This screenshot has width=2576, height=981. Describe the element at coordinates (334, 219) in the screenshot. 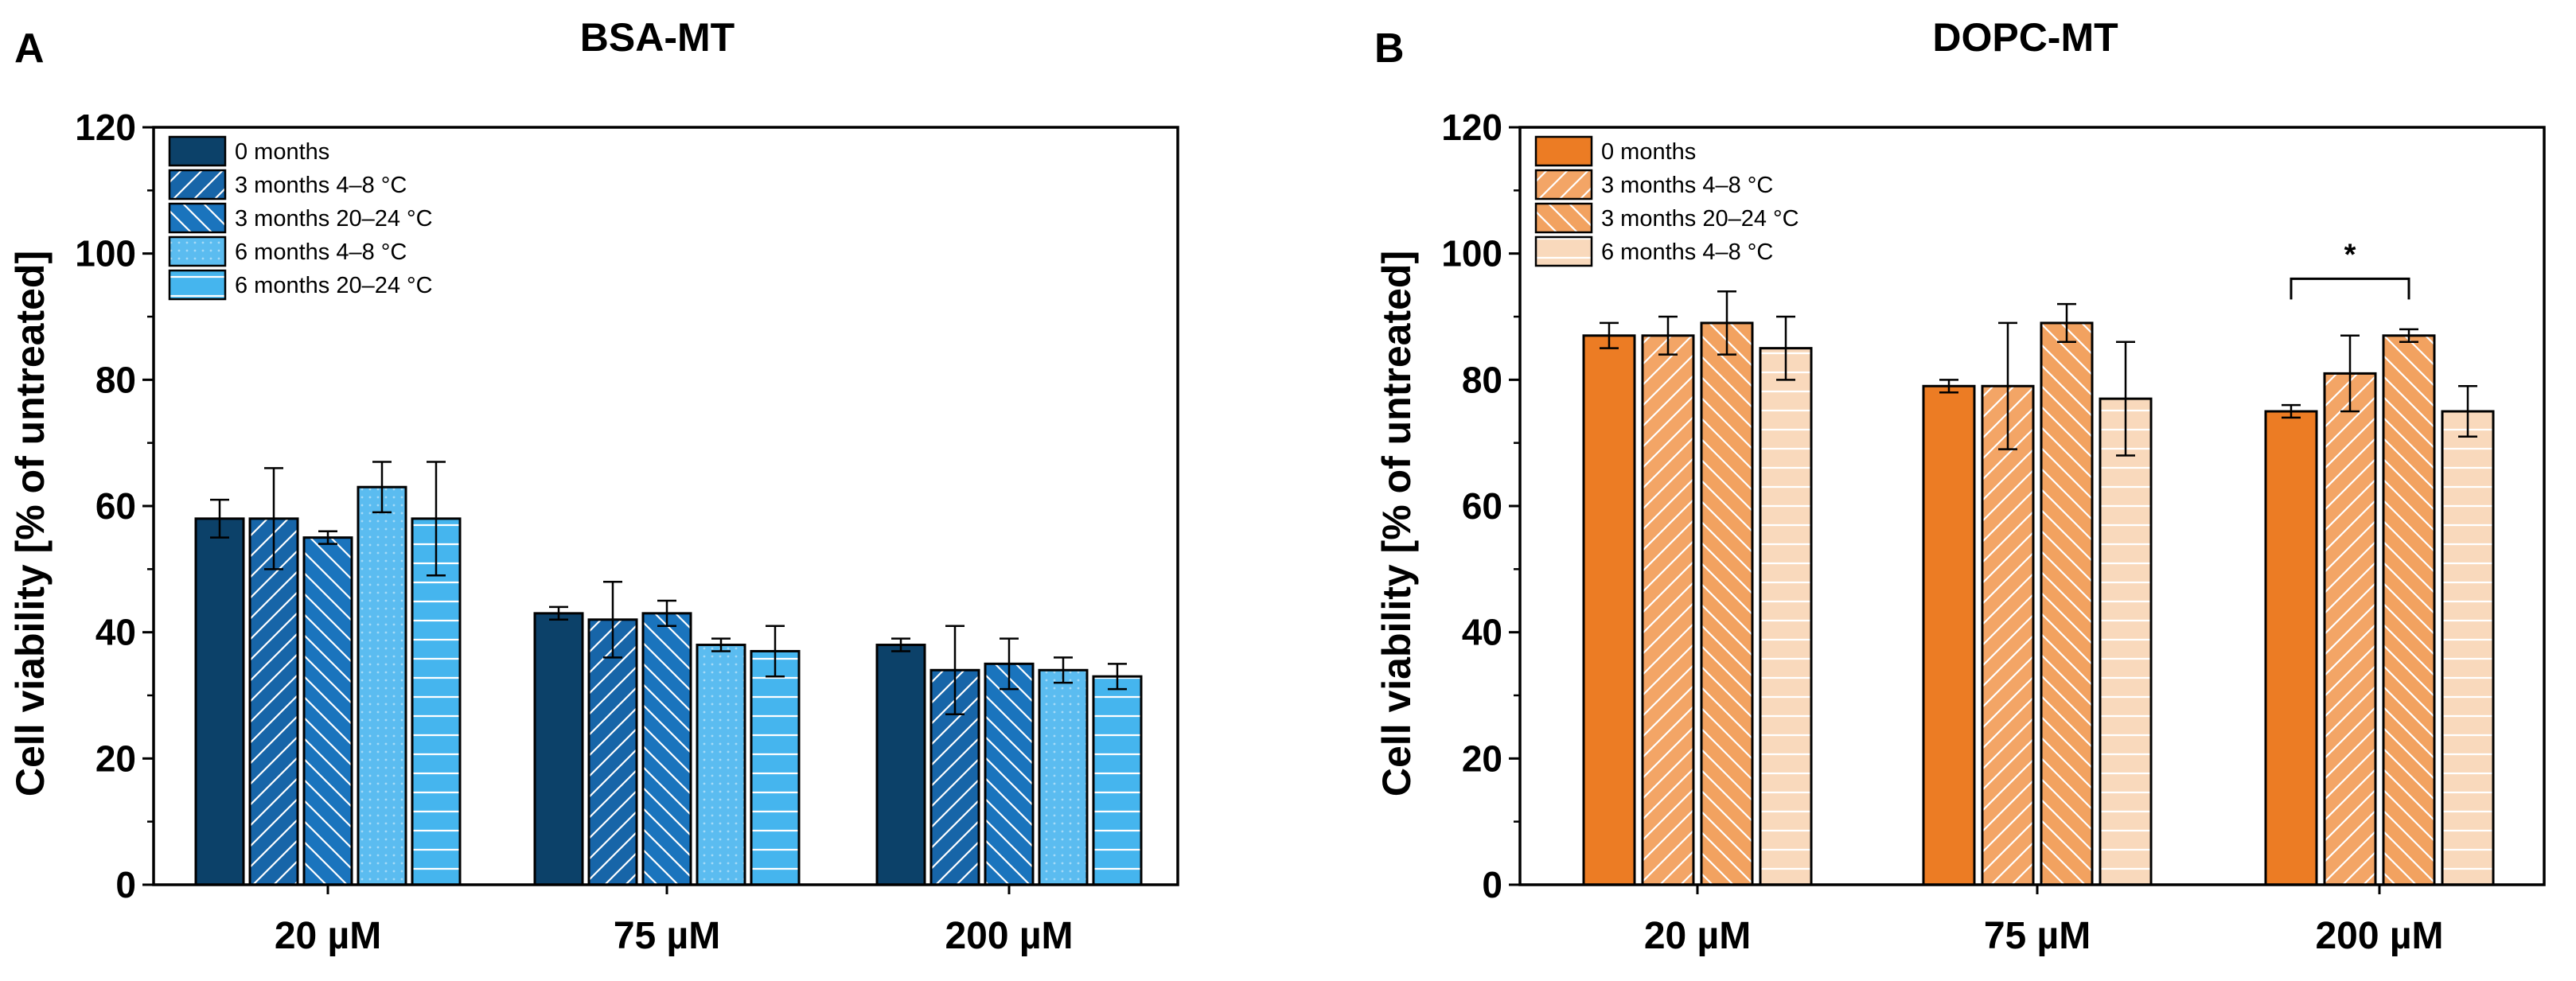

I see `panel-a-legend-label: 3 months 20–24 °C` at that location.